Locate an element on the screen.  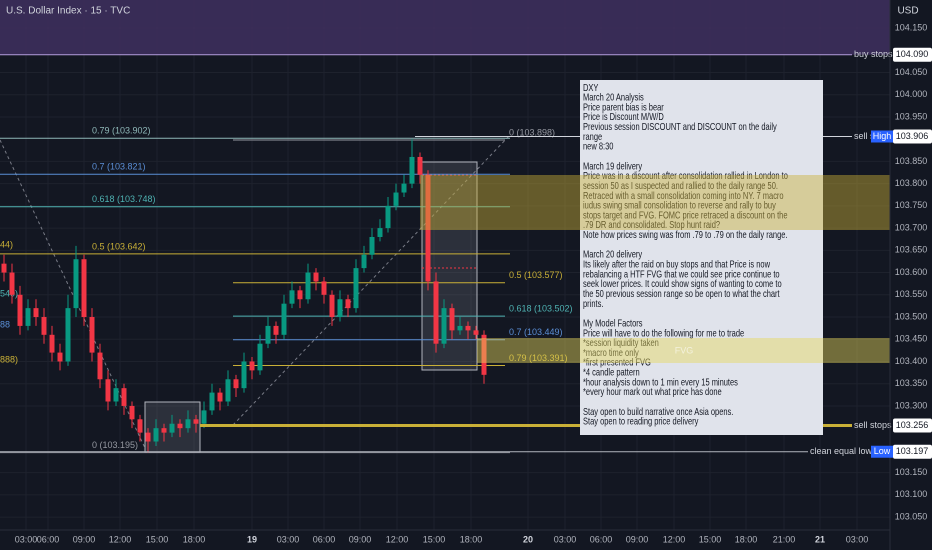
trend-line is located at coordinates (73, 294).